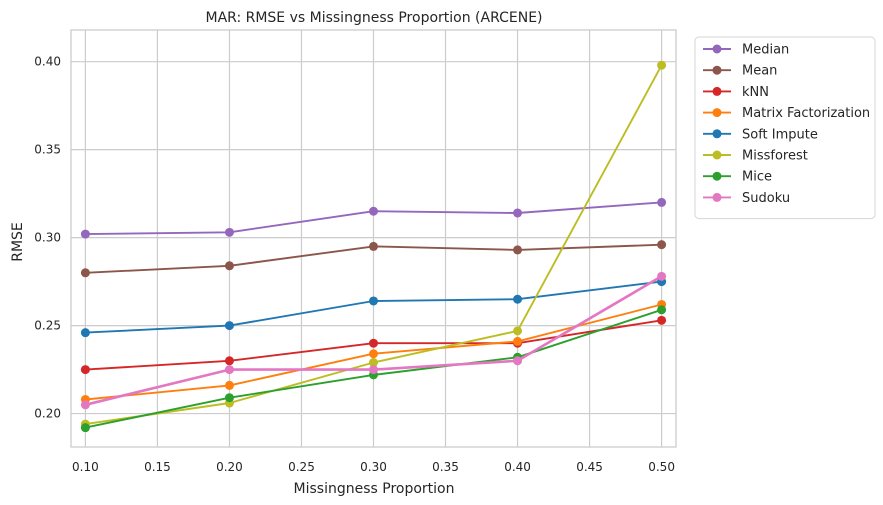 This screenshot has width=883, height=505. Describe the element at coordinates (47, 326) in the screenshot. I see `y-tick-label: 0.25` at that location.